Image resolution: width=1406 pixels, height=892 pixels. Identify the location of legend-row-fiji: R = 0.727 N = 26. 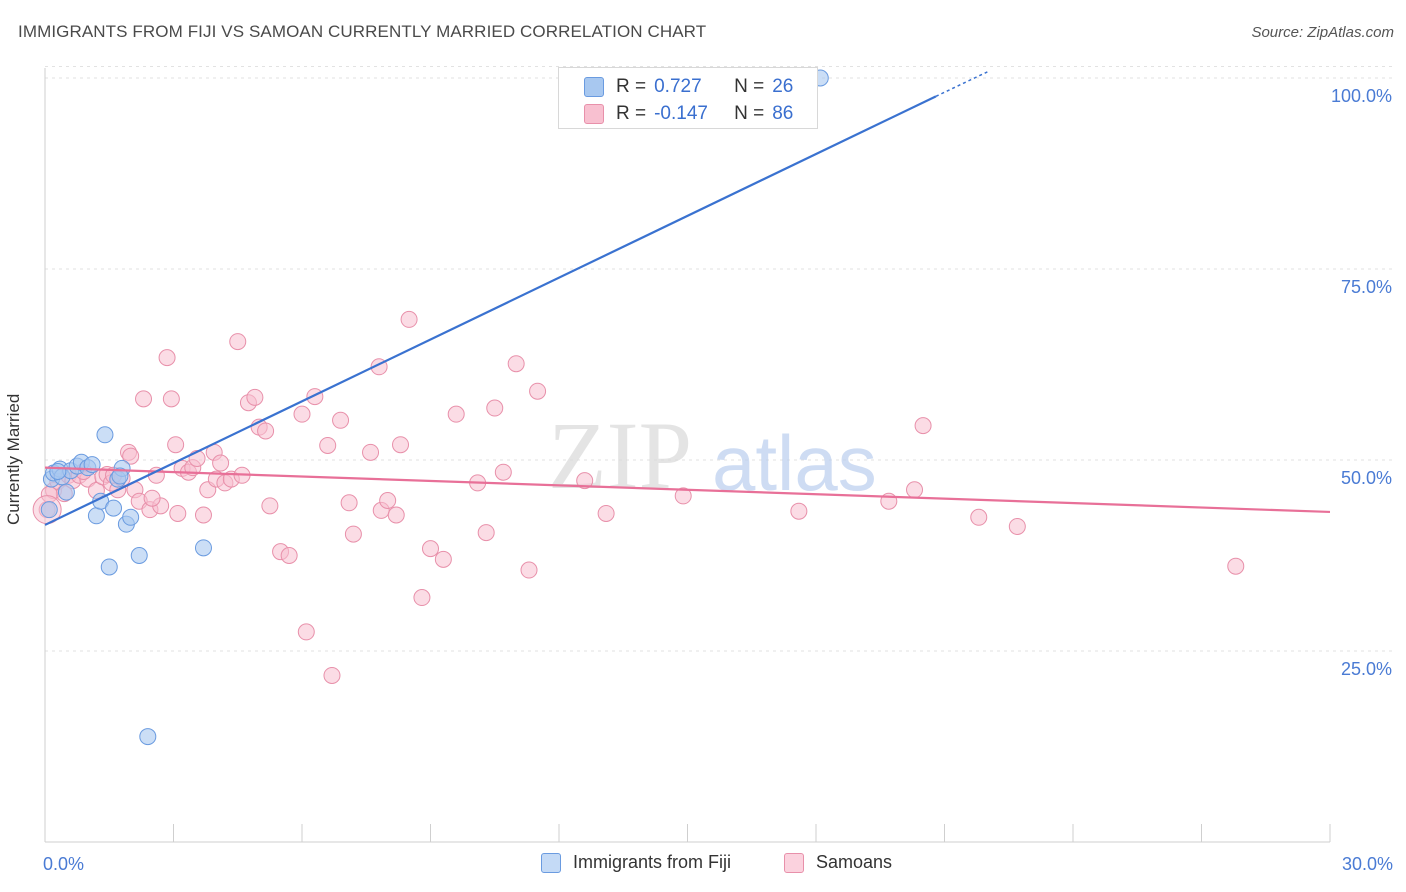
(688, 87).